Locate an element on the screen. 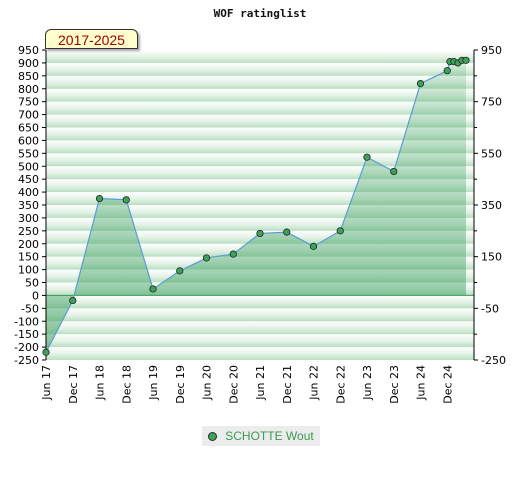  y-tick-label: 300 is located at coordinates (28, 218).